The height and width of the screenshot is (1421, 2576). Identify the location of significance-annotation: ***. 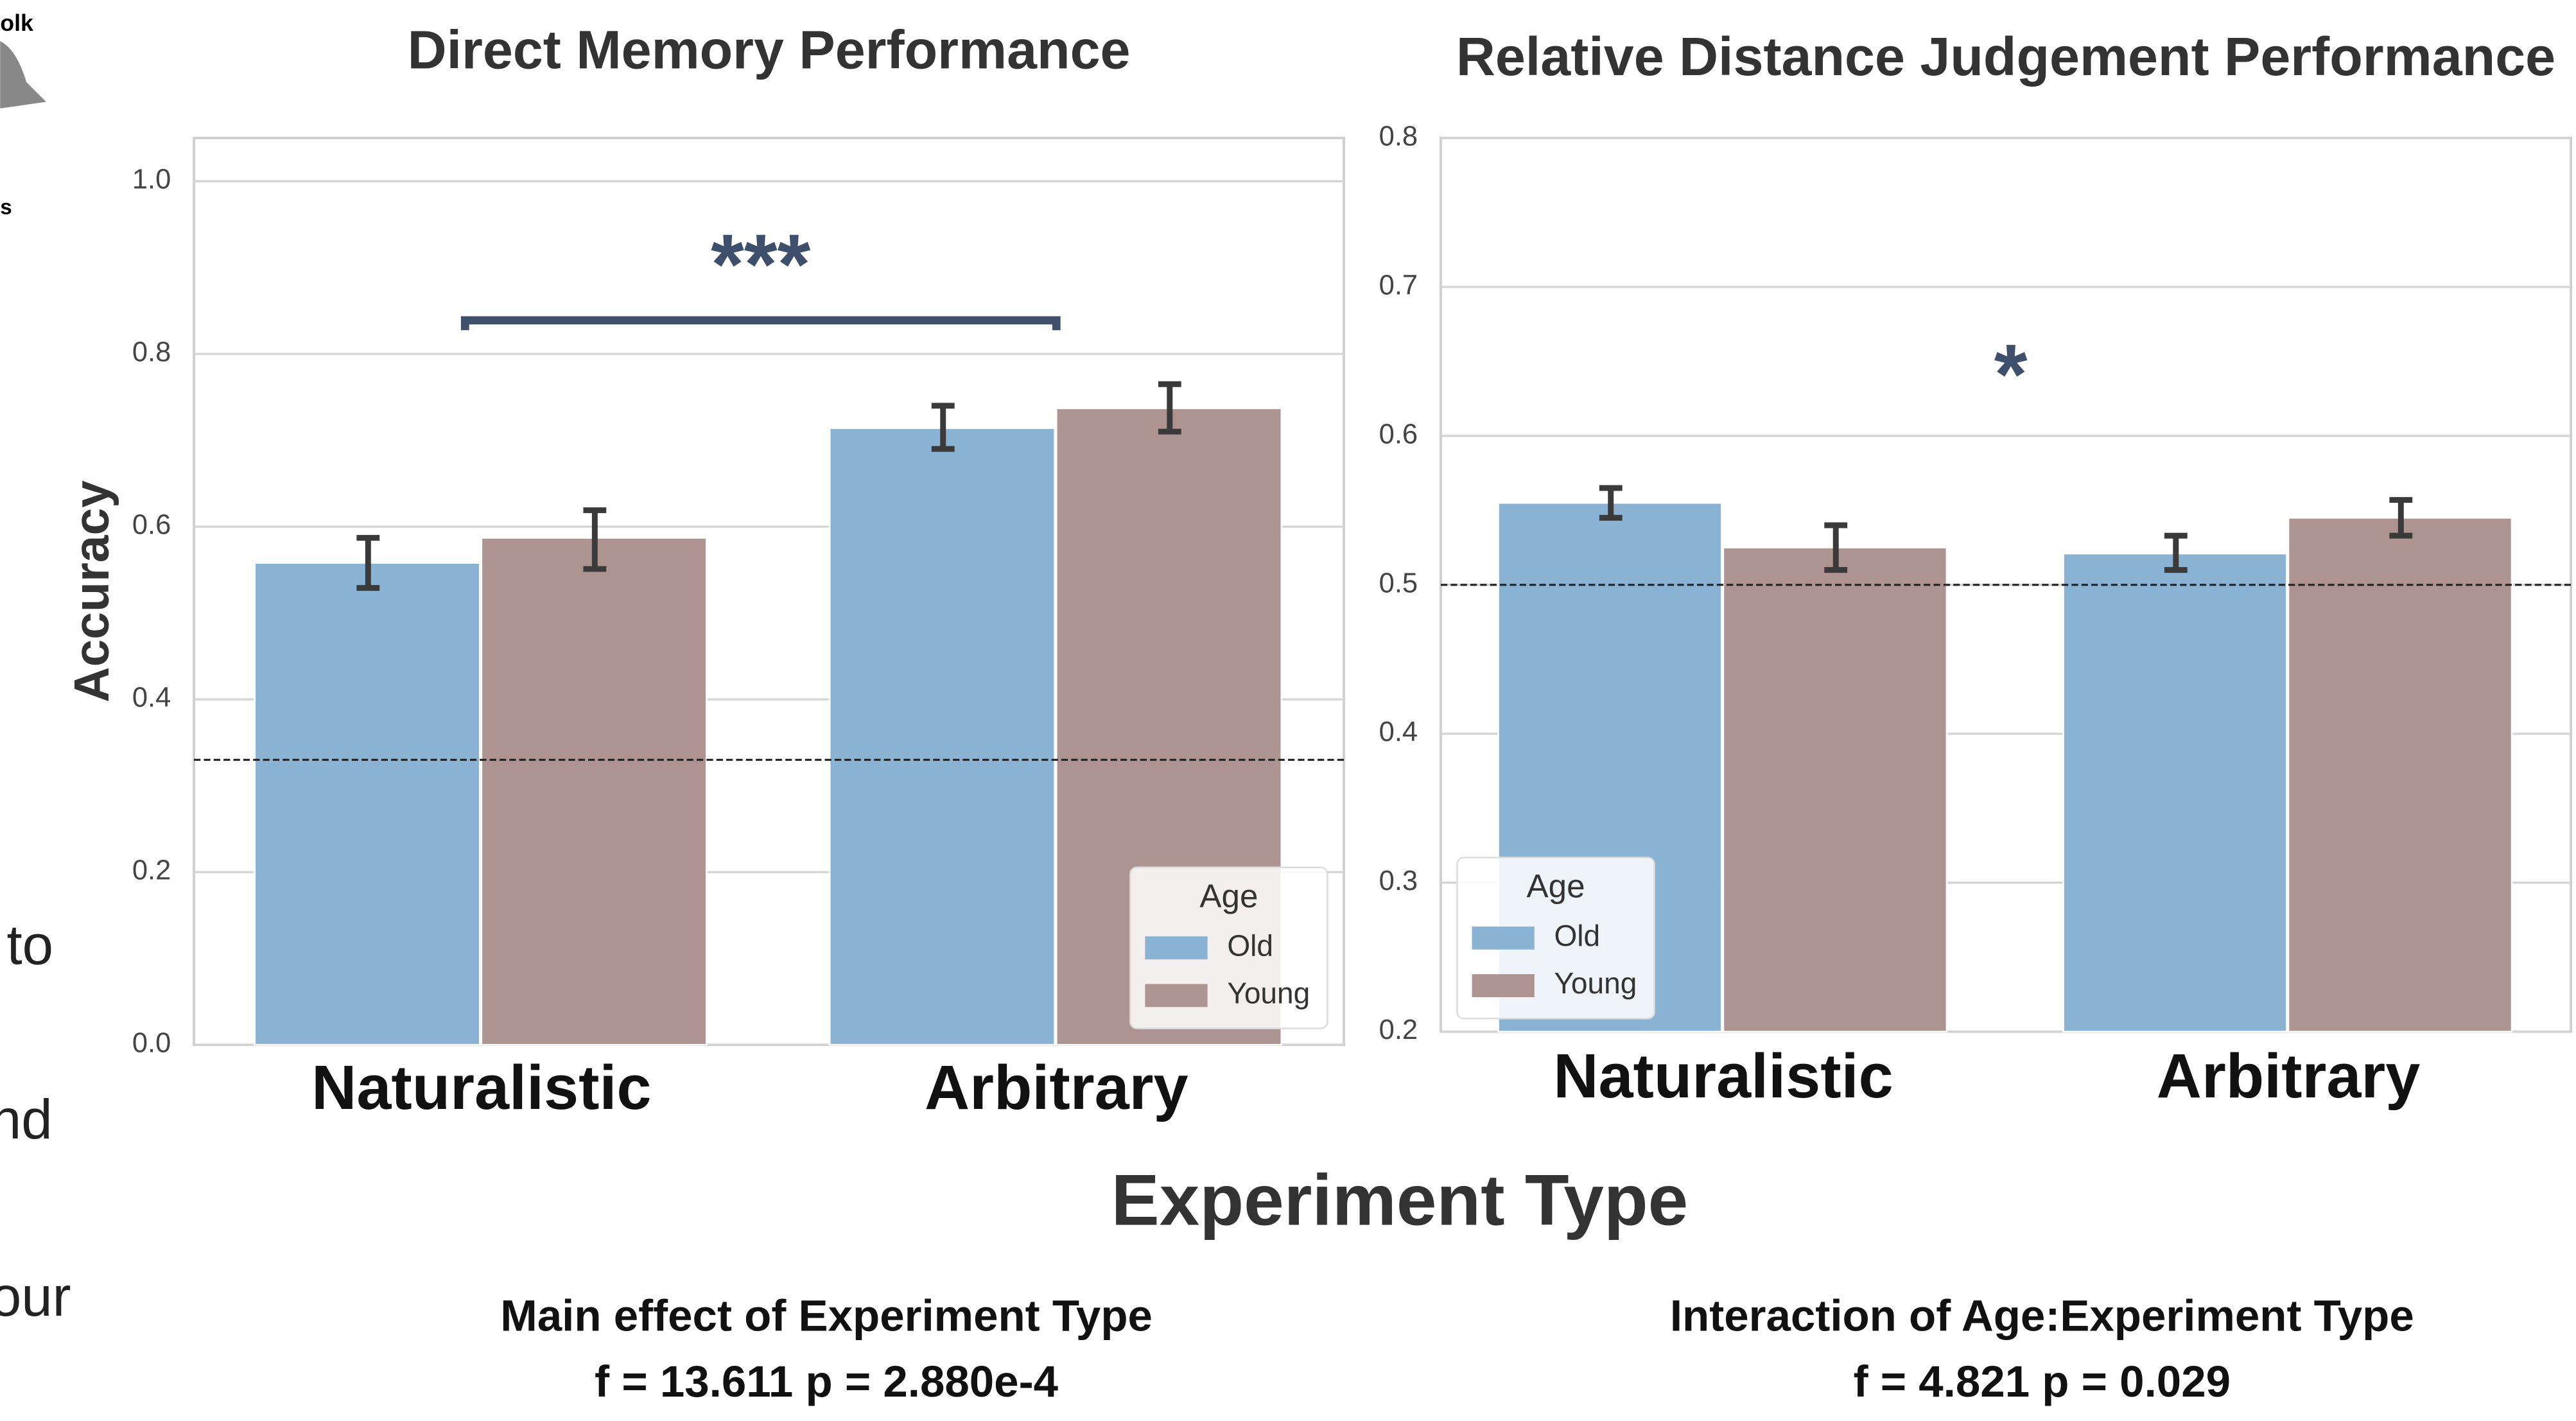
(761, 264).